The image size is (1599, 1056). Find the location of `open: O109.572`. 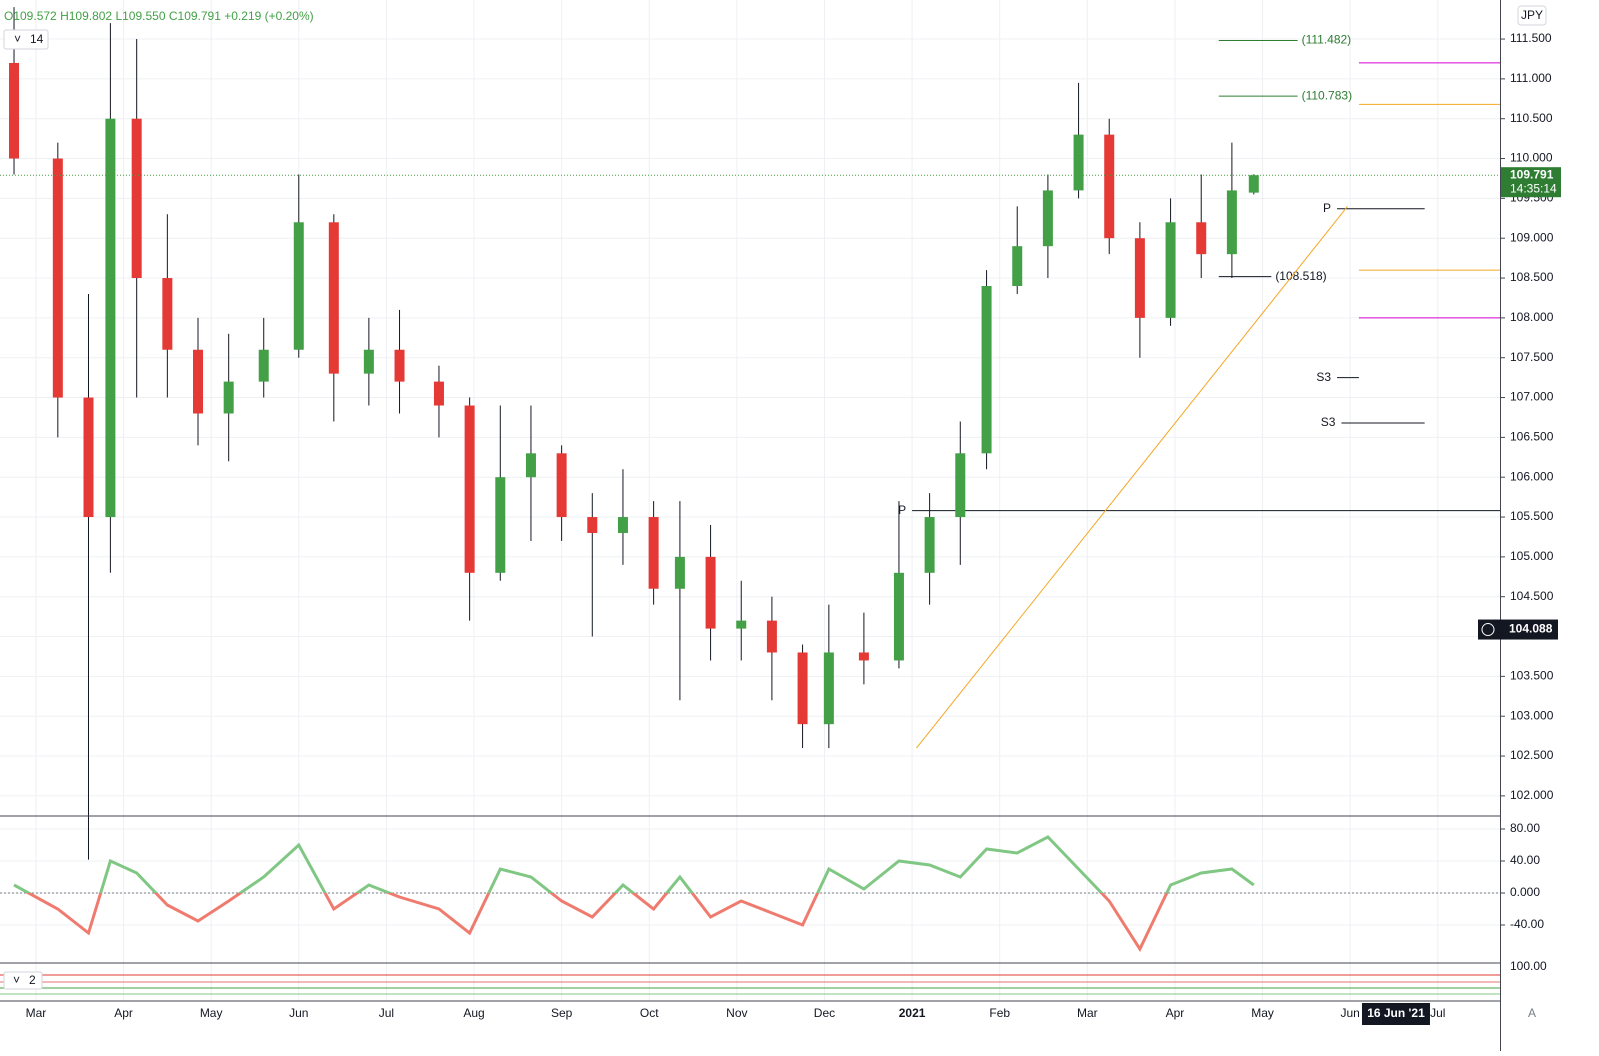

open: O109.572 is located at coordinates (30, 16).